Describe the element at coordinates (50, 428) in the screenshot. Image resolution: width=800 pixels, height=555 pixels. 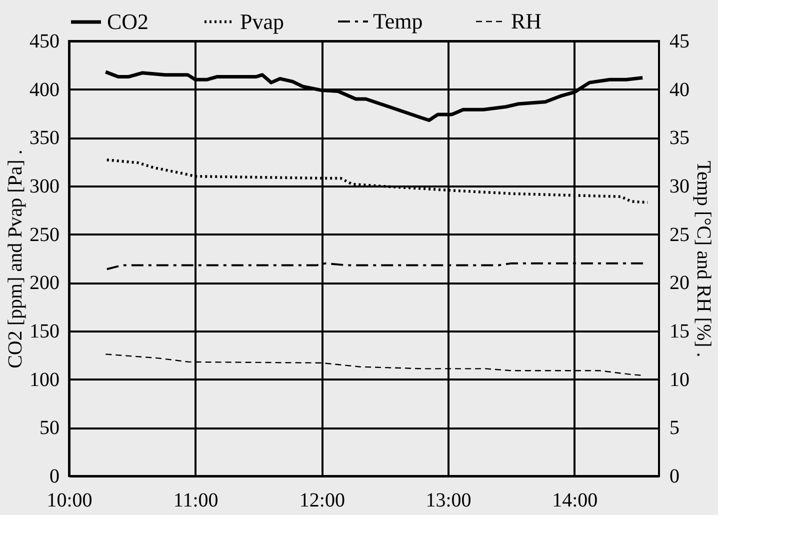
I see `y-tick-label: 50` at that location.